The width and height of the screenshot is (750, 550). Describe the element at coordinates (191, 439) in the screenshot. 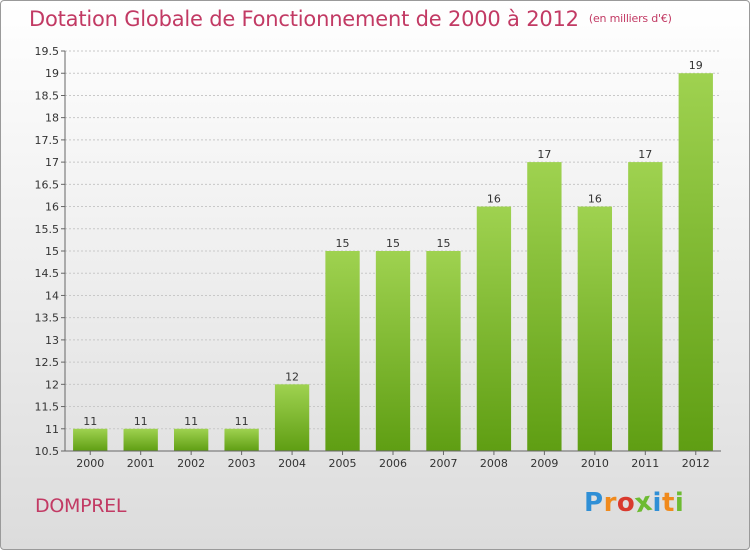

I see `bar-2002` at that location.